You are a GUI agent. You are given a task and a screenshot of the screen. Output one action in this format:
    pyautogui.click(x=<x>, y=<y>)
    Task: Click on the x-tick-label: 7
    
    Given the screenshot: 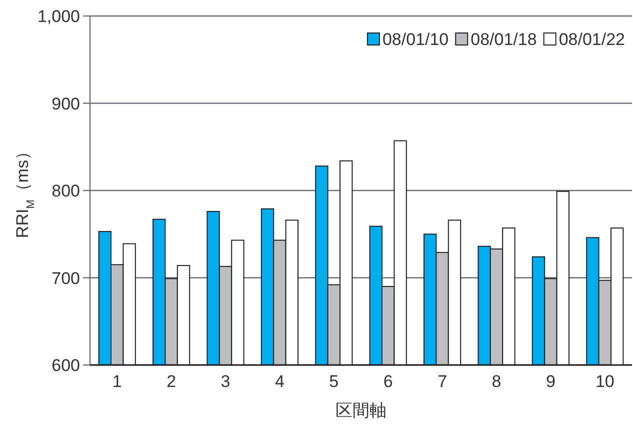 What is the action you would take?
    pyautogui.click(x=443, y=381)
    